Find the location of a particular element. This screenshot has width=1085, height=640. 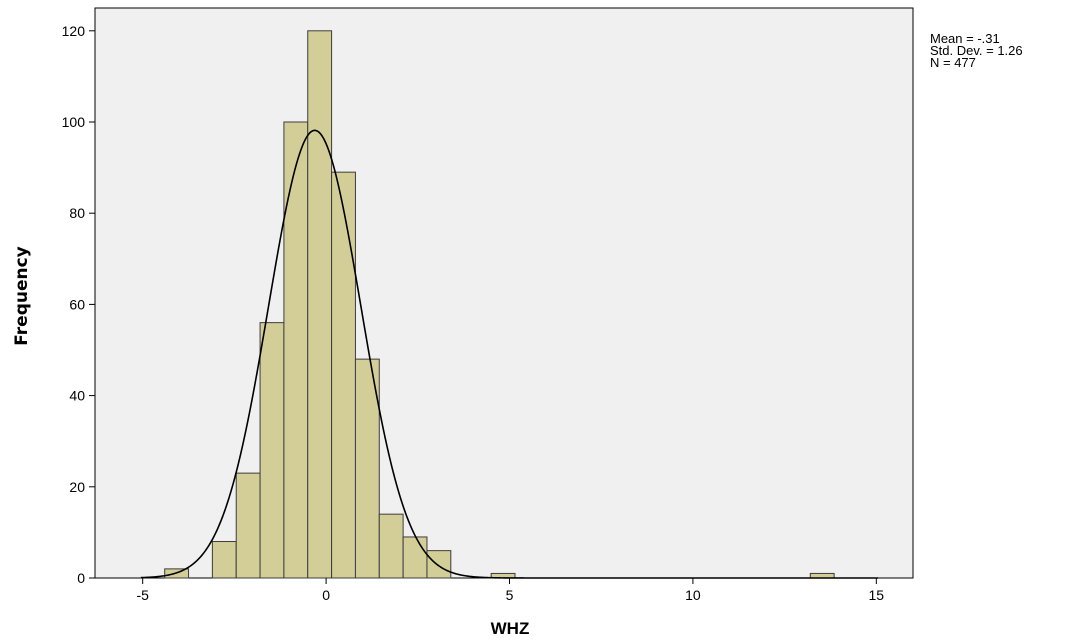

std-dev-text: Std. Dev. = 1.26 is located at coordinates (976, 50).